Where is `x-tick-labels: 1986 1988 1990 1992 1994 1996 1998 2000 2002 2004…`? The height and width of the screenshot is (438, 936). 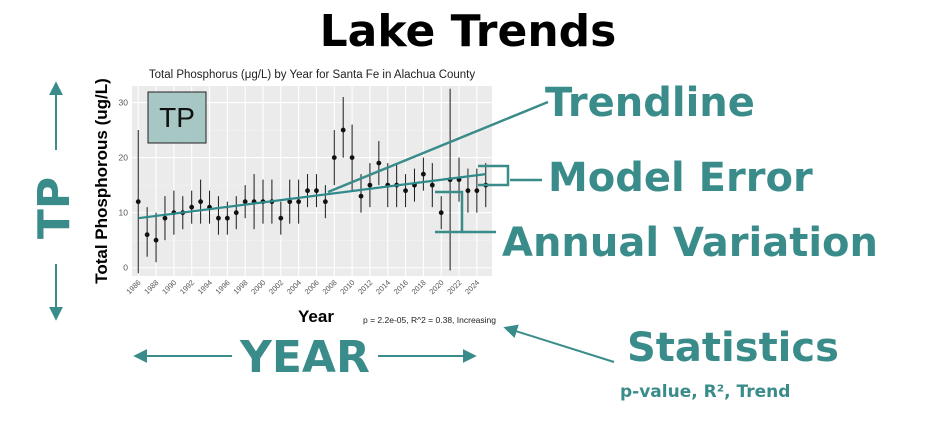
x-tick-labels: 1986 1988 1990 1992 1994 1996 1998 2000 2002 2004… is located at coordinates (302, 287).